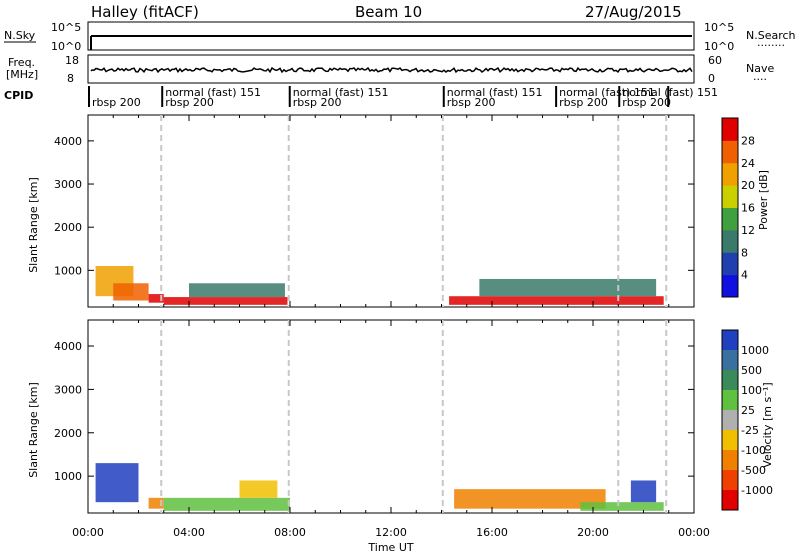 This screenshot has height=554, width=800. I want to click on x-tick-label: 08:00, so click(290, 532).